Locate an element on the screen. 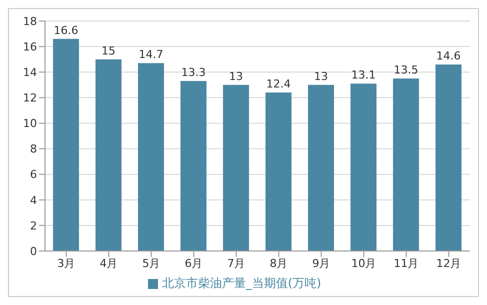  x-tick-label: 10月 is located at coordinates (363, 263).